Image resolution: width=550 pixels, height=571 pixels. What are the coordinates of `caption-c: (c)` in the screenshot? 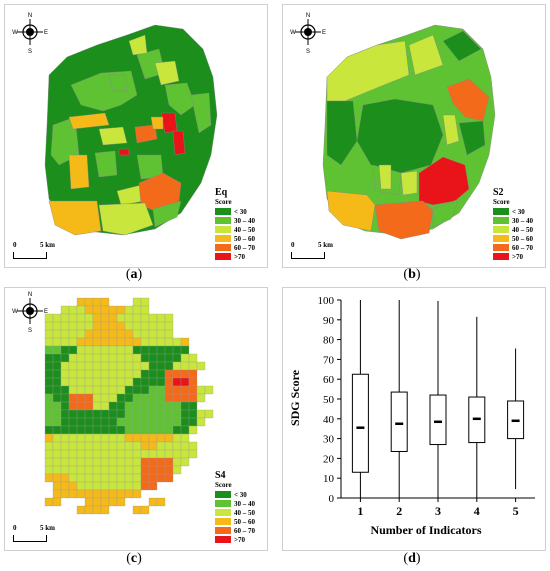 It's located at (134, 558).